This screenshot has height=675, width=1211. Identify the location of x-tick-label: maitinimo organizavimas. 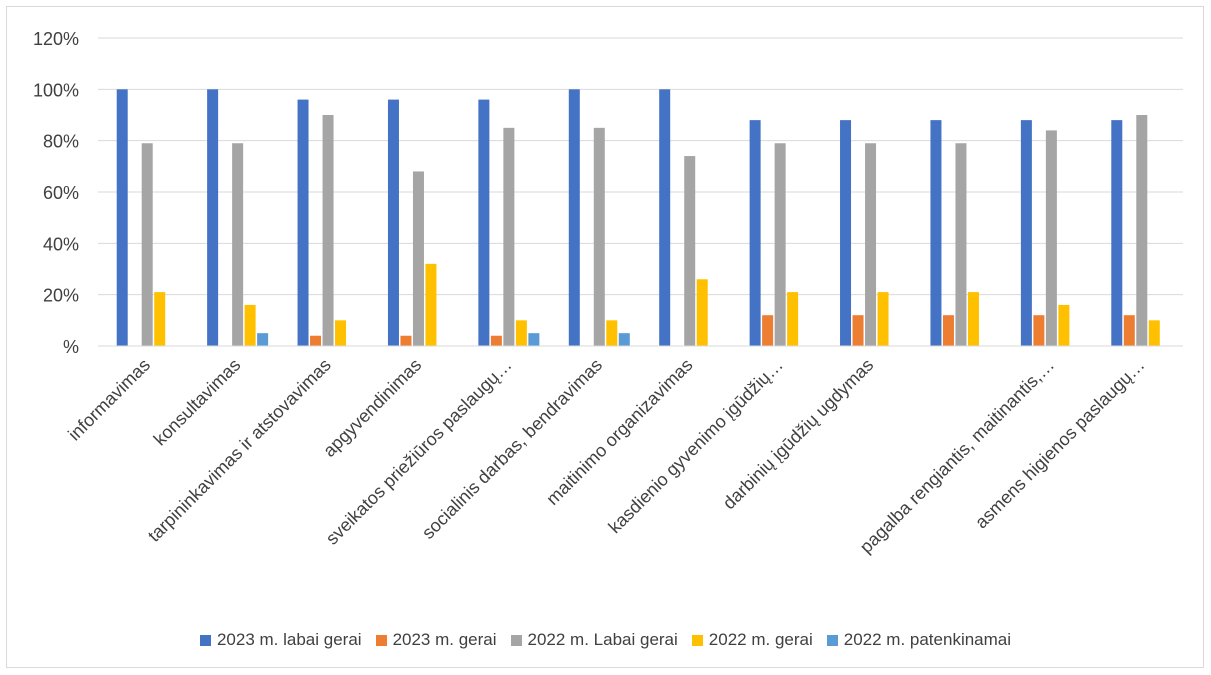
(619, 432).